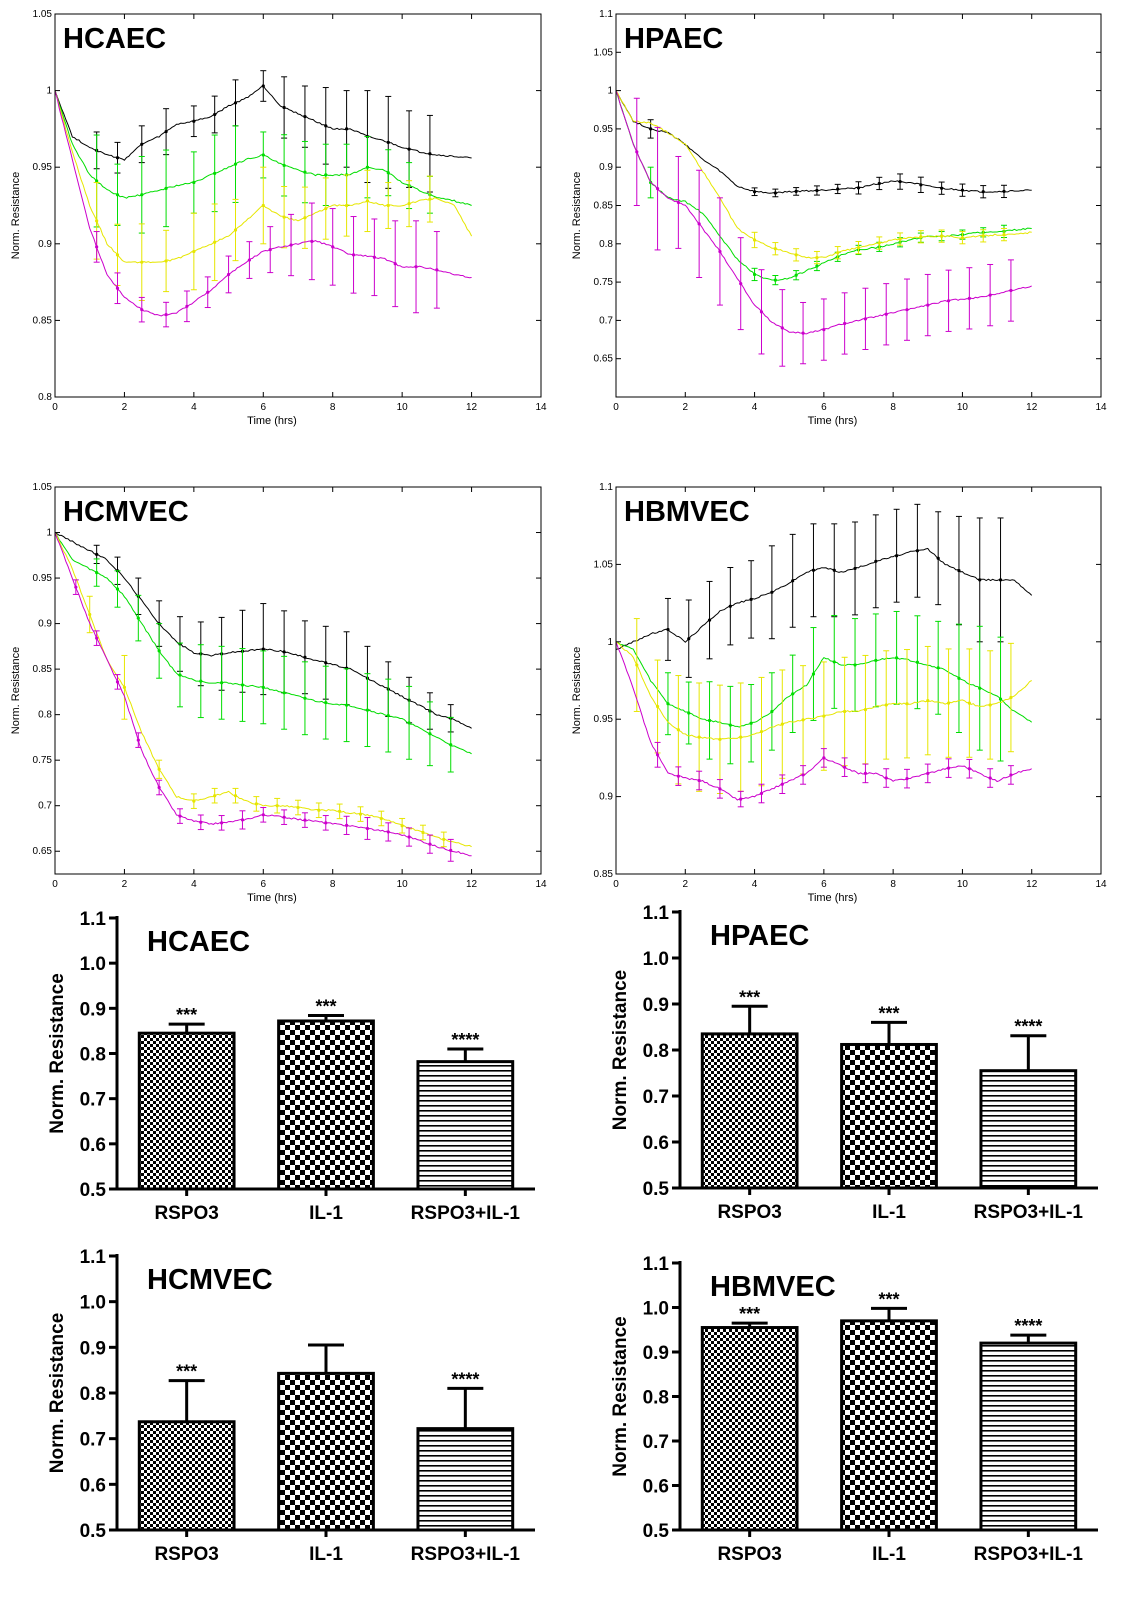 The height and width of the screenshot is (1603, 1137). Describe the element at coordinates (45, 806) in the screenshot. I see `y-tick-label: 0.7` at that location.